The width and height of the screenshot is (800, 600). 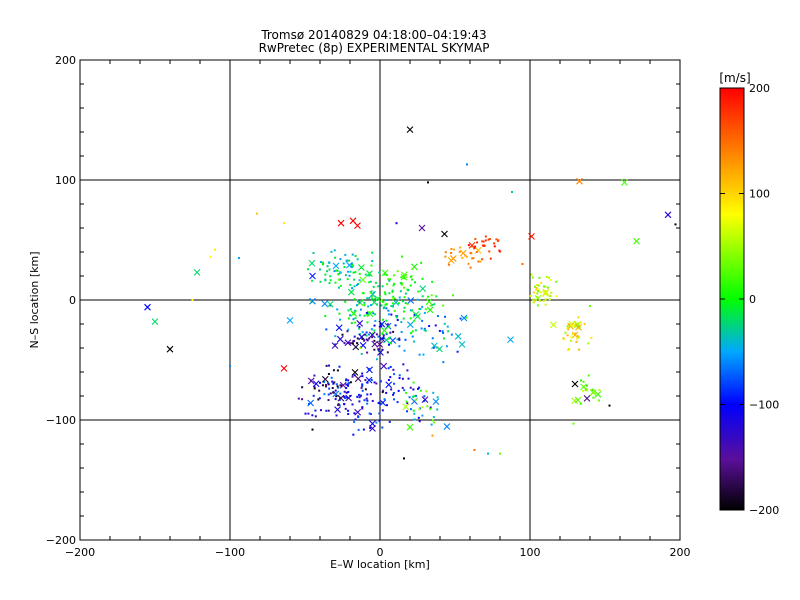 I want to click on colorbar-tick-label: −100, so click(x=764, y=405).